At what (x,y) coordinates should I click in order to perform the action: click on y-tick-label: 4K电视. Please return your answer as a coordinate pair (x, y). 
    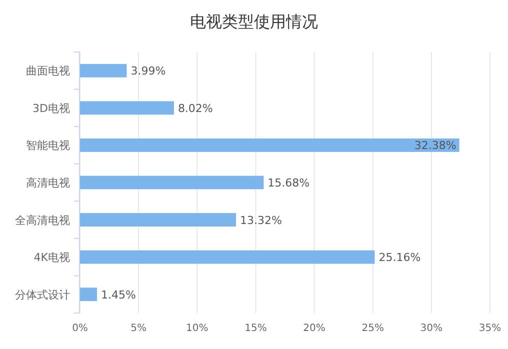
    Looking at the image, I should click on (52, 257).